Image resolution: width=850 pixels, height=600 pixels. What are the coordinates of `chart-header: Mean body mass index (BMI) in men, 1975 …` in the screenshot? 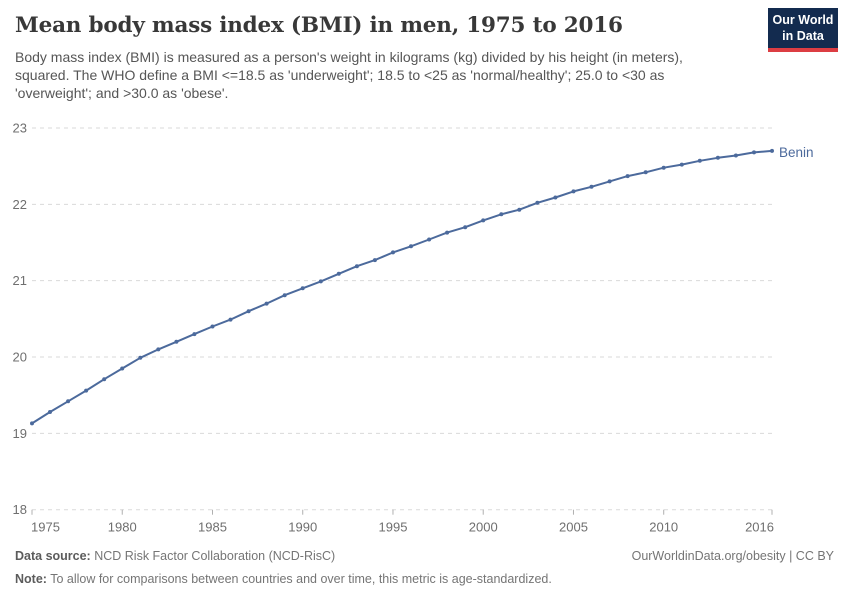 It's located at (385, 57).